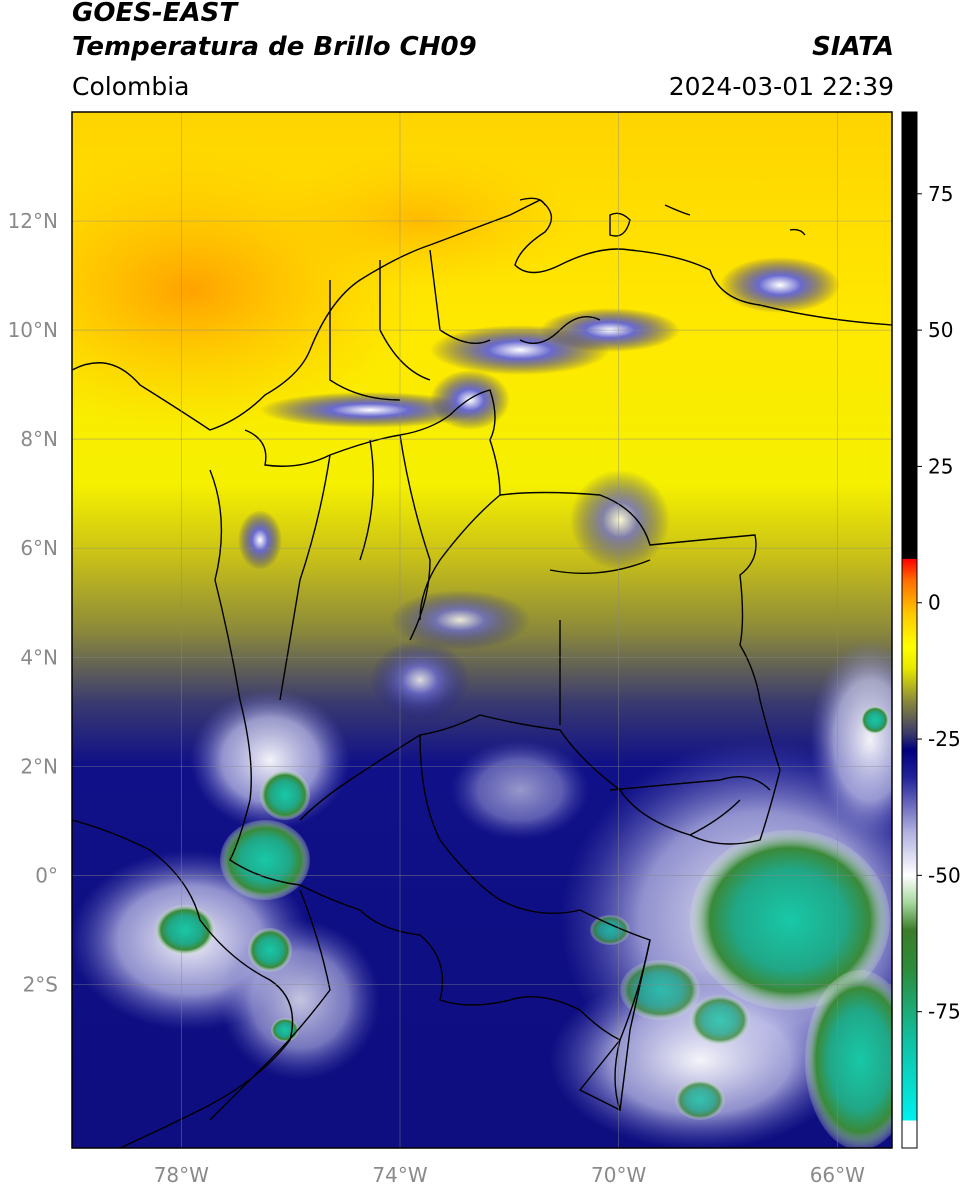 Image resolution: width=966 pixels, height=1190 pixels. Describe the element at coordinates (940, 330) in the screenshot. I see `colorbar-tick-label: 50` at that location.